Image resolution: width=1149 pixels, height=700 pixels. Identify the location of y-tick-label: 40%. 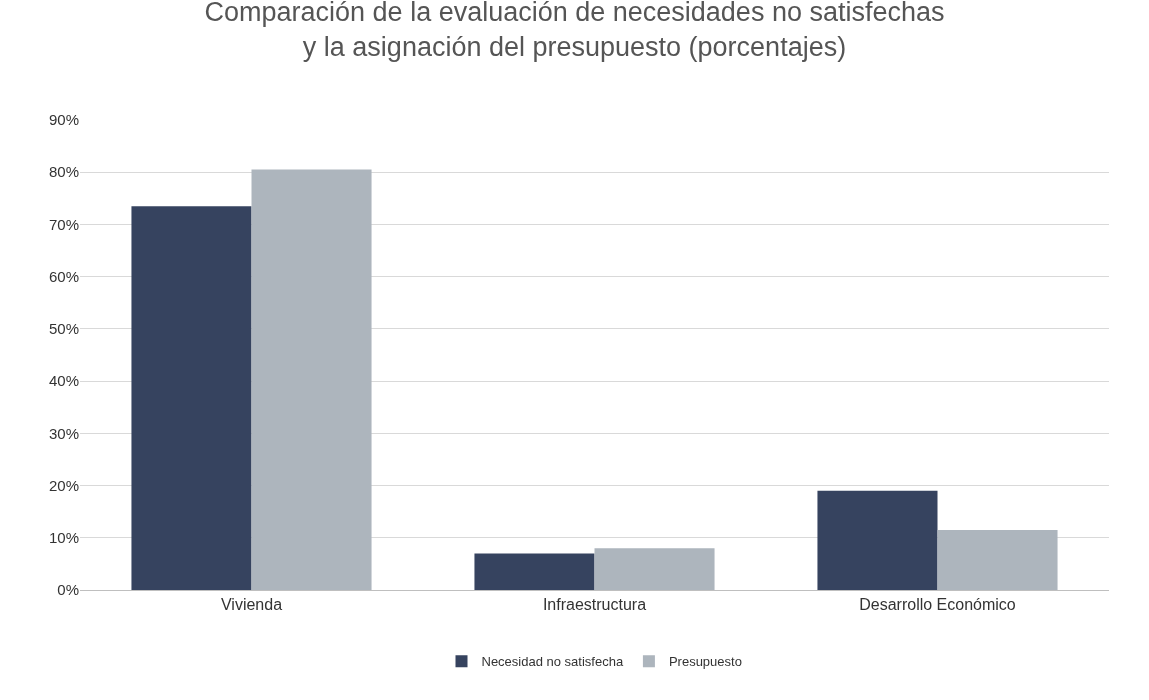
(63, 381).